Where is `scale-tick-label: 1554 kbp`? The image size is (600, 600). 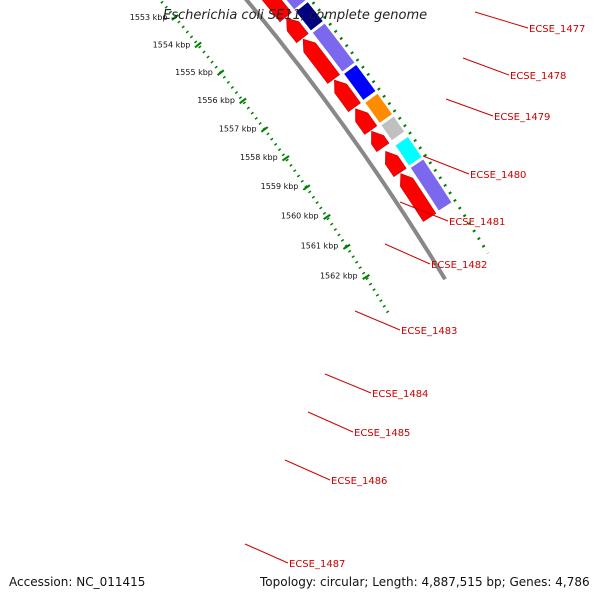 scale-tick-label: 1554 kbp is located at coordinates (172, 44).